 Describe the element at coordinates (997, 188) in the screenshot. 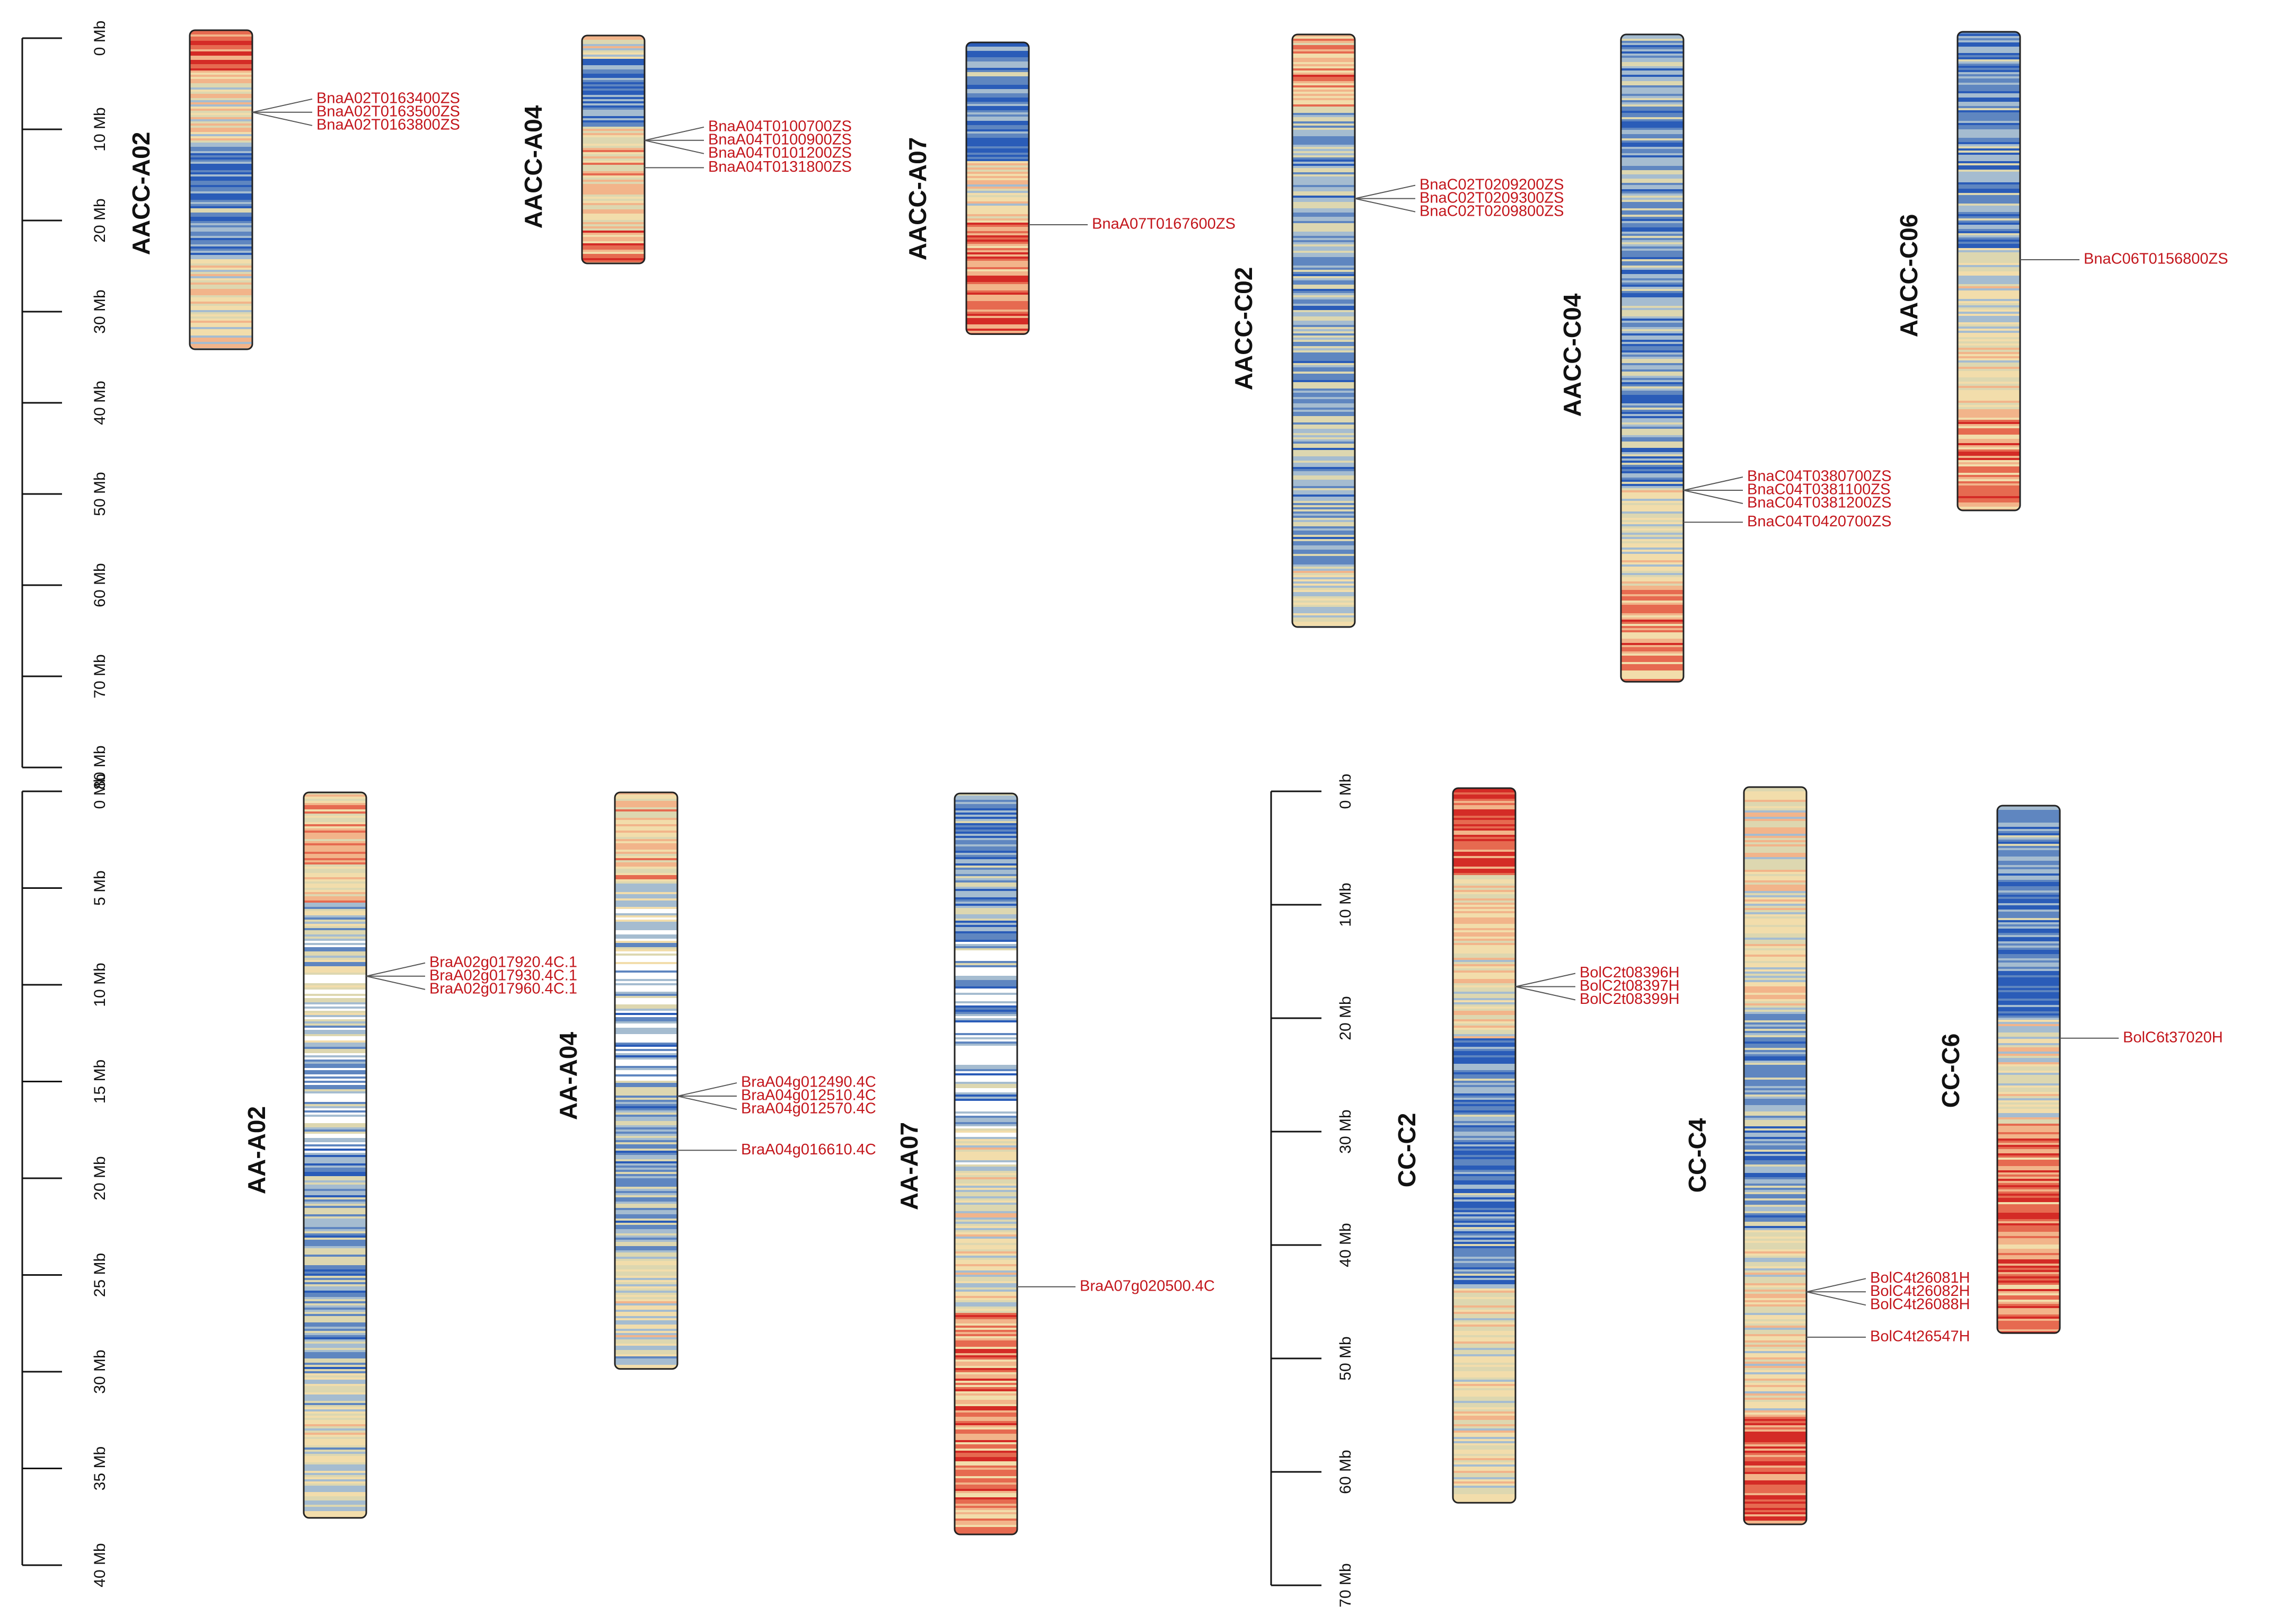

I see `chromosome-outline` at that location.